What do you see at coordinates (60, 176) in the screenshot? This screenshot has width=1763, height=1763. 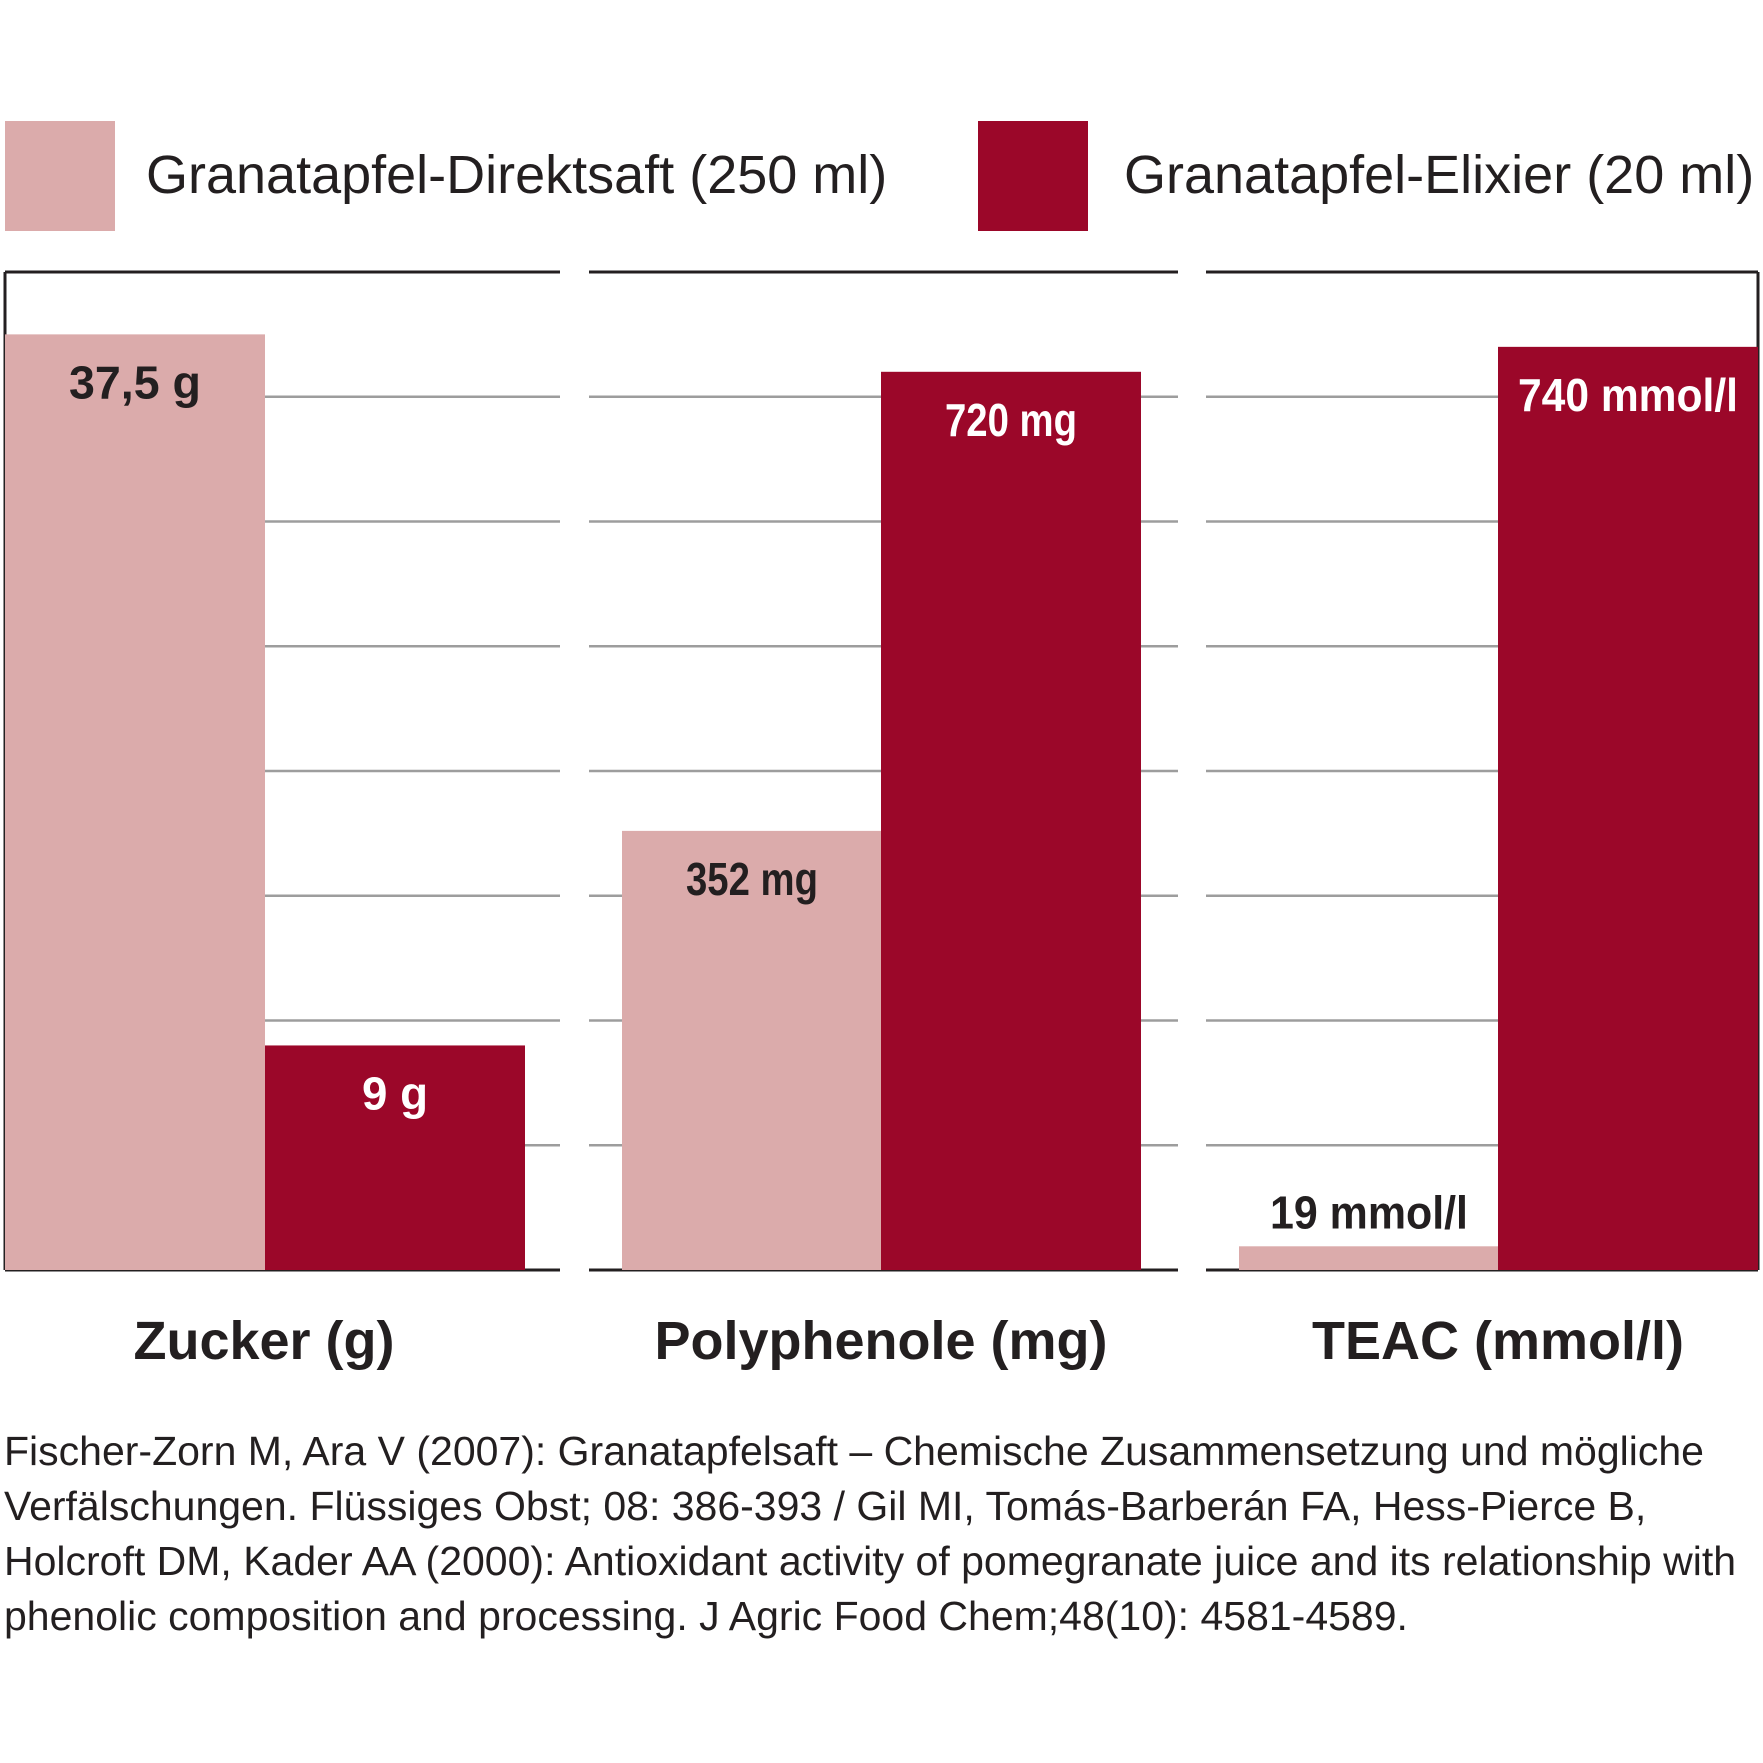 I see `legend-swatch-direktsaft` at bounding box center [60, 176].